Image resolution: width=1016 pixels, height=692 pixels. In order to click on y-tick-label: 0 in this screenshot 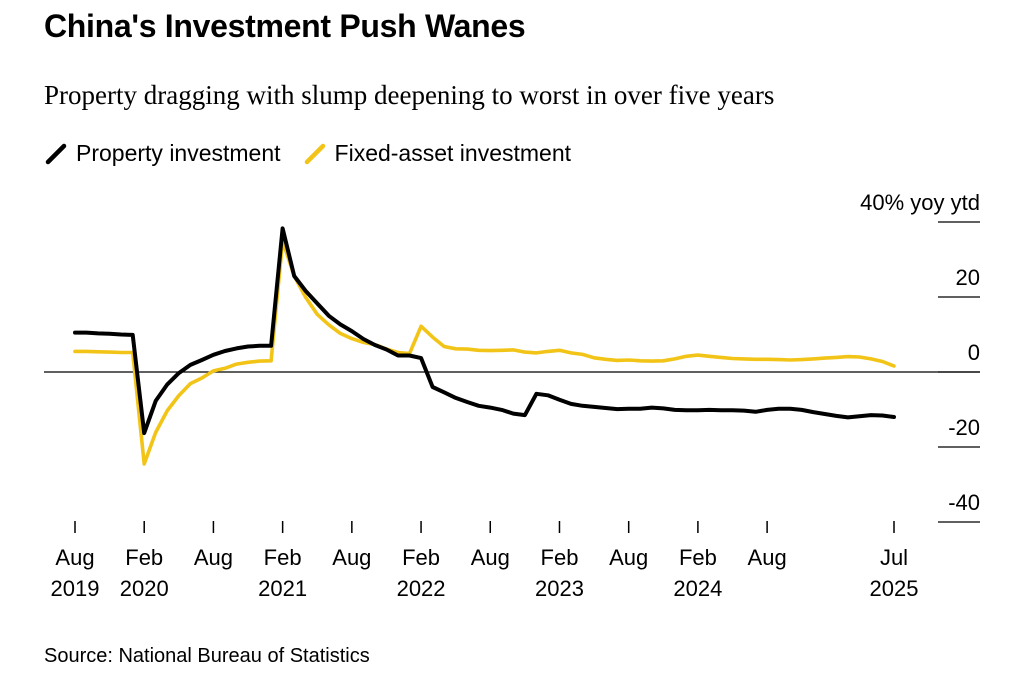, I will do `click(974, 352)`.